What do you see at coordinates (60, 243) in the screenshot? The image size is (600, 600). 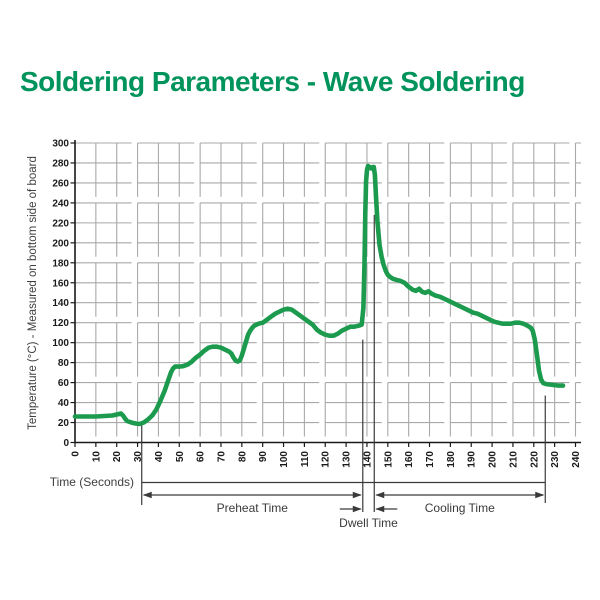 I see `y-tick-label: 200` at bounding box center [60, 243].